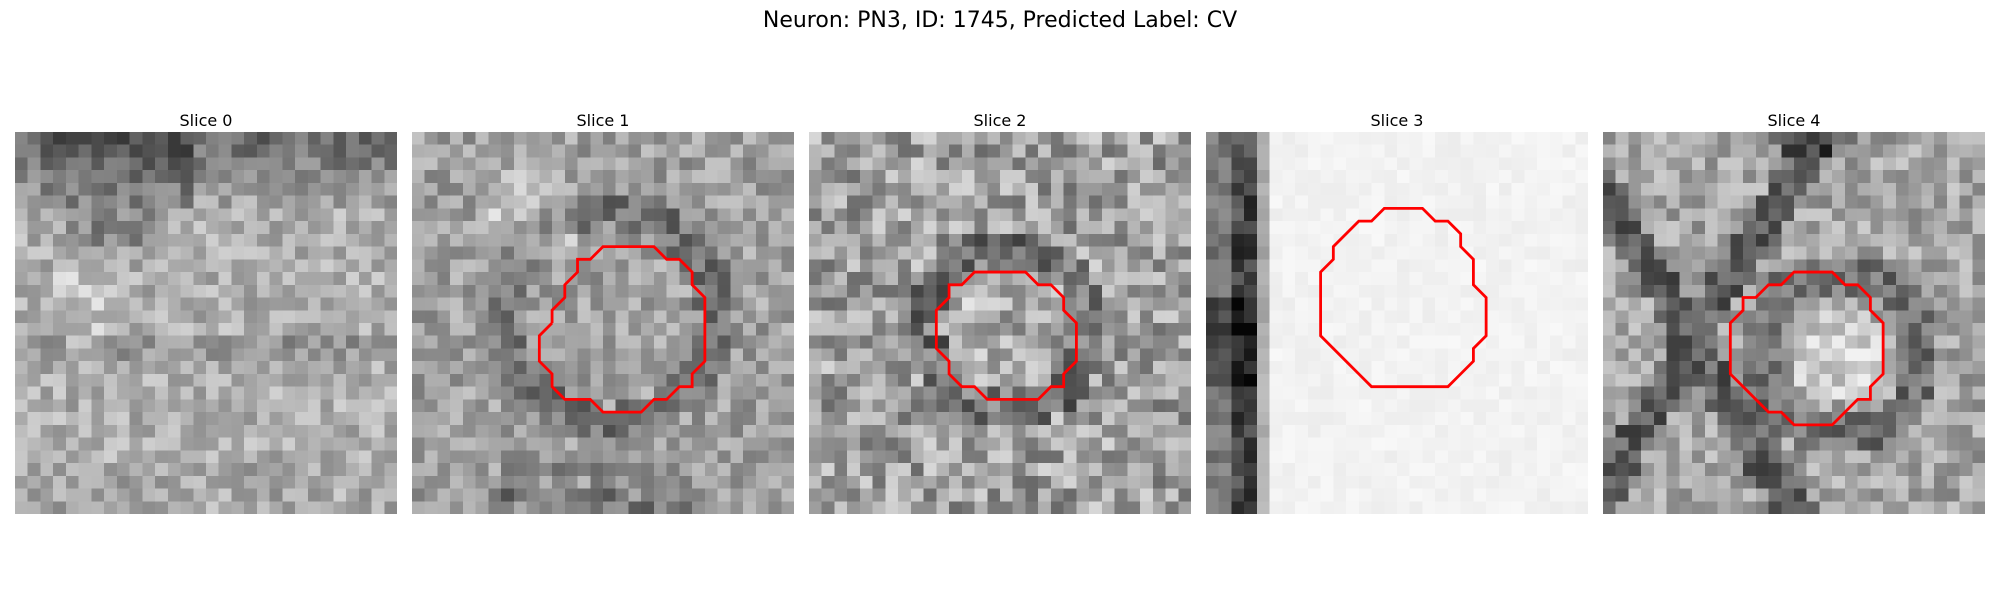 Image resolution: width=2000 pixels, height=600 pixels. Describe the element at coordinates (1397, 120) in the screenshot. I see `slice-title: Slice 3` at that location.